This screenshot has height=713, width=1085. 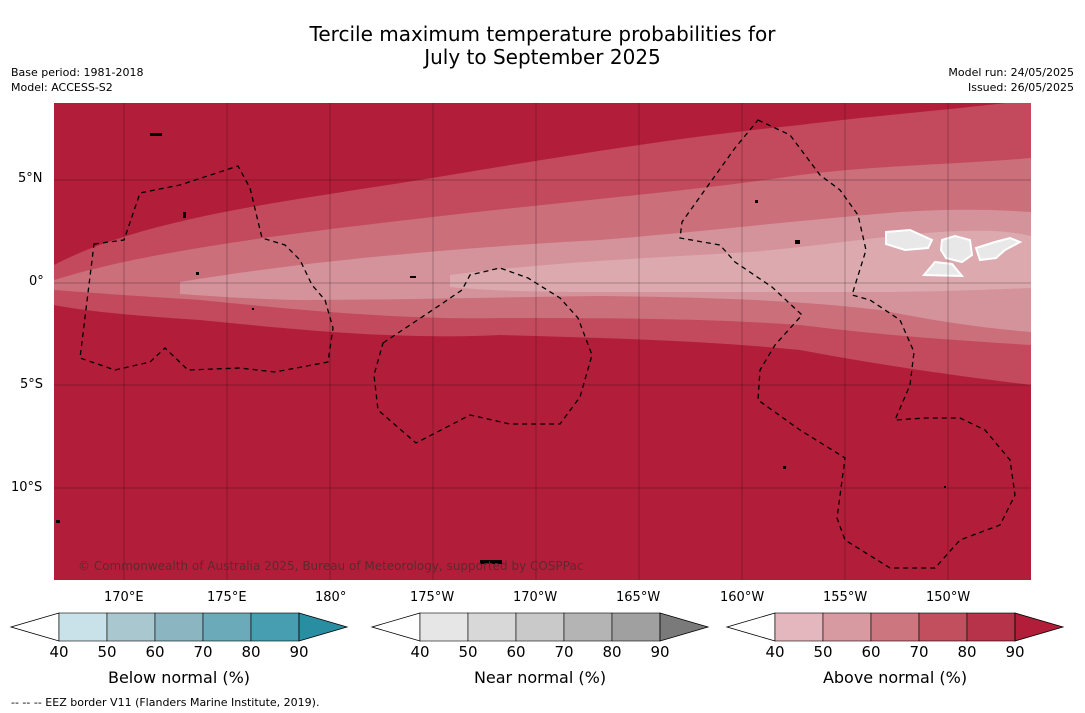 I want to click on lon-label-150w: 150°W, so click(x=948, y=597).